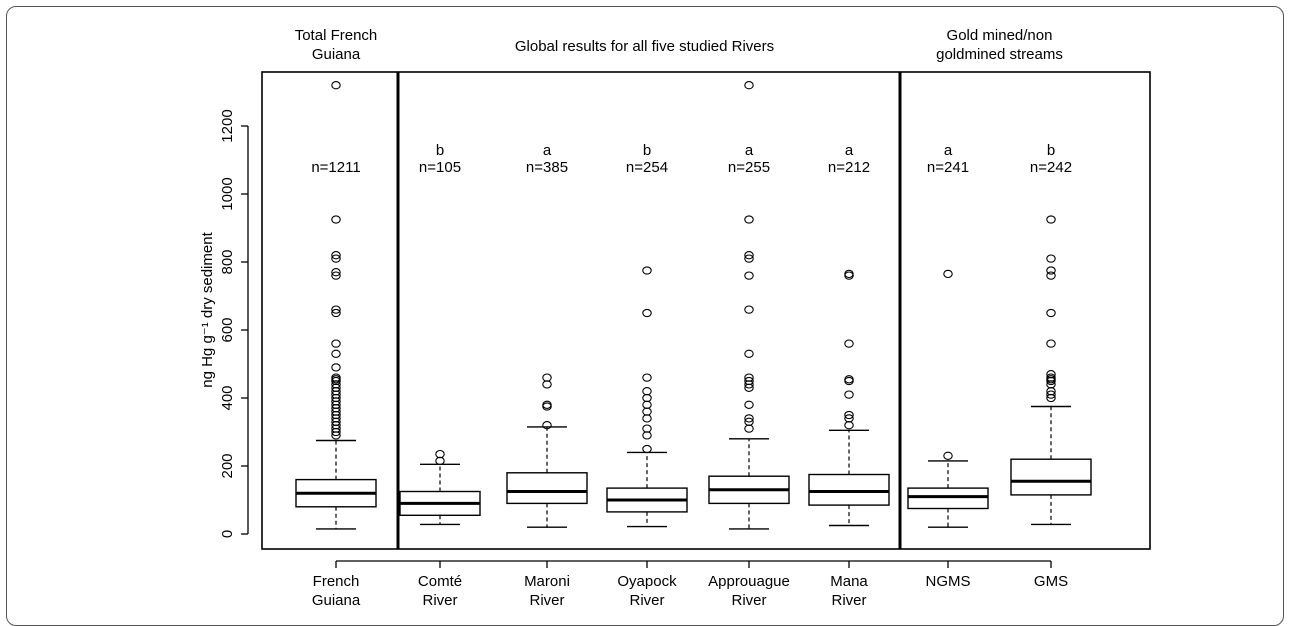 This screenshot has width=1290, height=626. Describe the element at coordinates (948, 581) in the screenshot. I see `x-tick-label: NGMS` at that location.